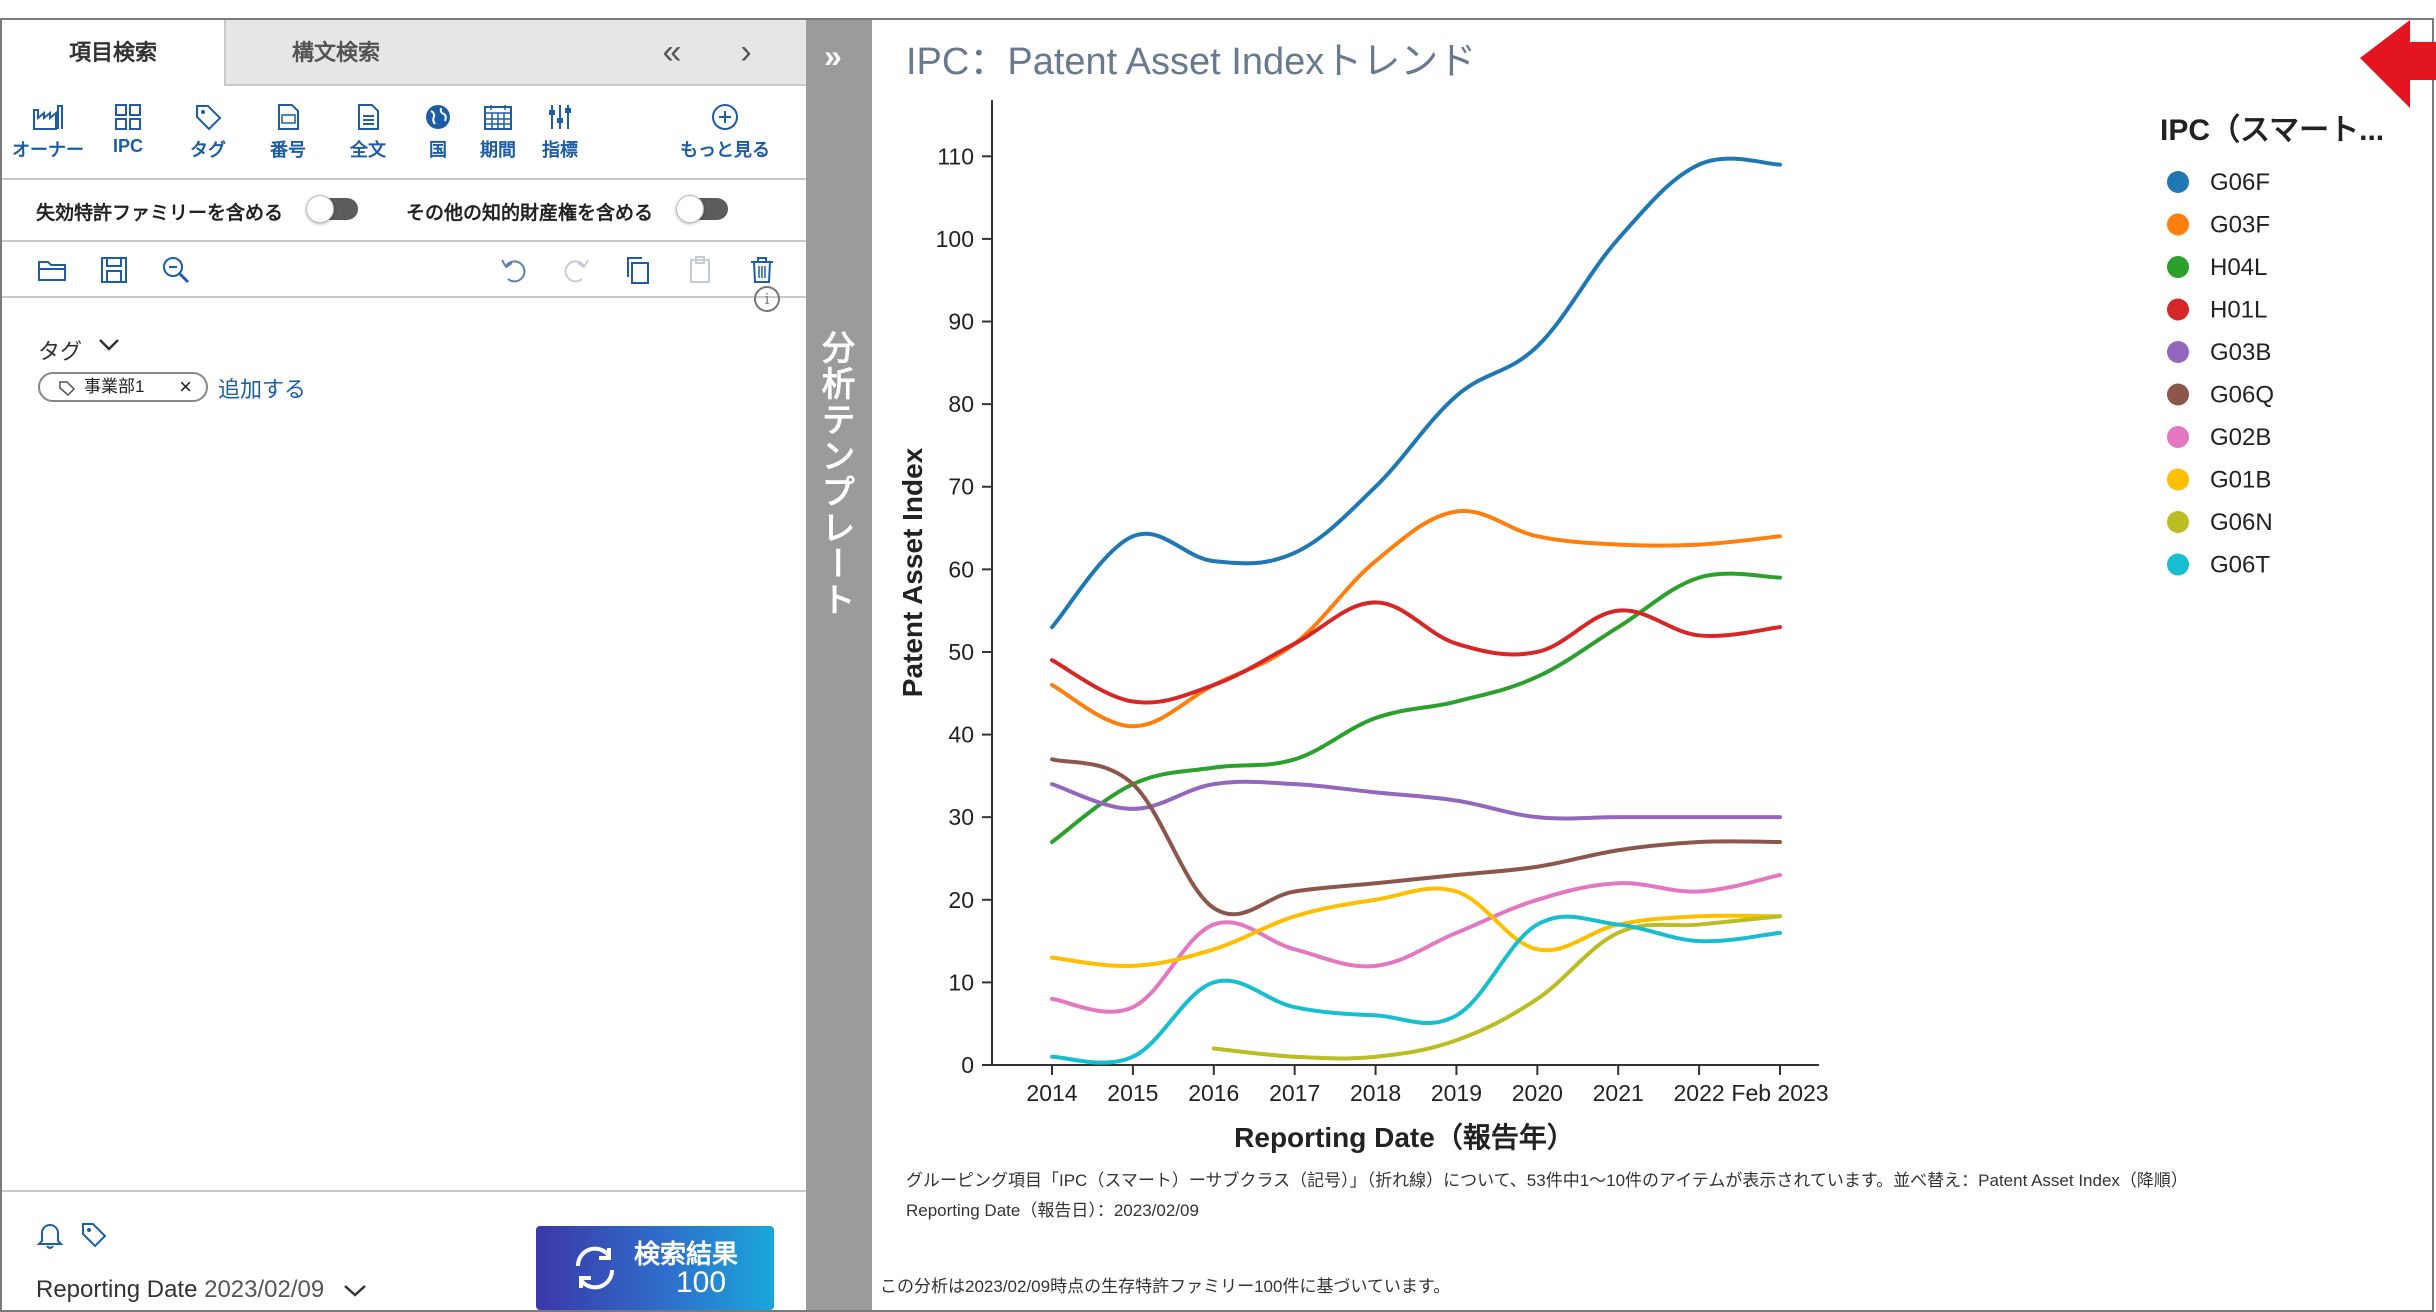 The image size is (2436, 1312). I want to click on legend-label-g03b: G03B, so click(2240, 352).